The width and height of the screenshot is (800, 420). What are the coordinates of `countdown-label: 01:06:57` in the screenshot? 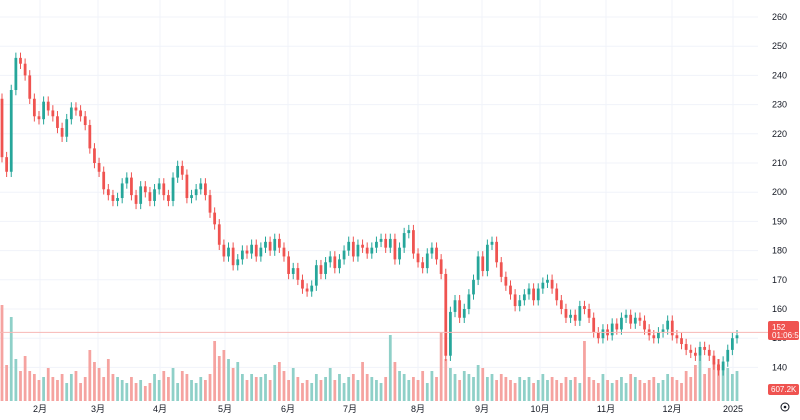 It's located at (786, 335).